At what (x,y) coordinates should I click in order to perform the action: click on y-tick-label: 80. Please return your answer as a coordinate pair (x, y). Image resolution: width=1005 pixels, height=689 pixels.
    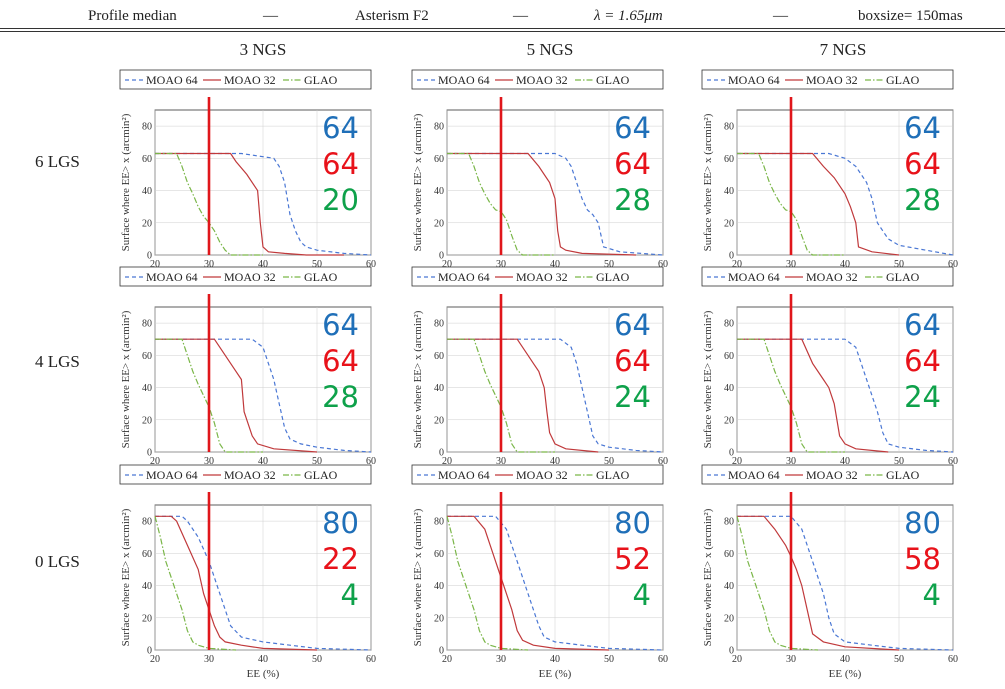
    Looking at the image, I should click on (439, 522).